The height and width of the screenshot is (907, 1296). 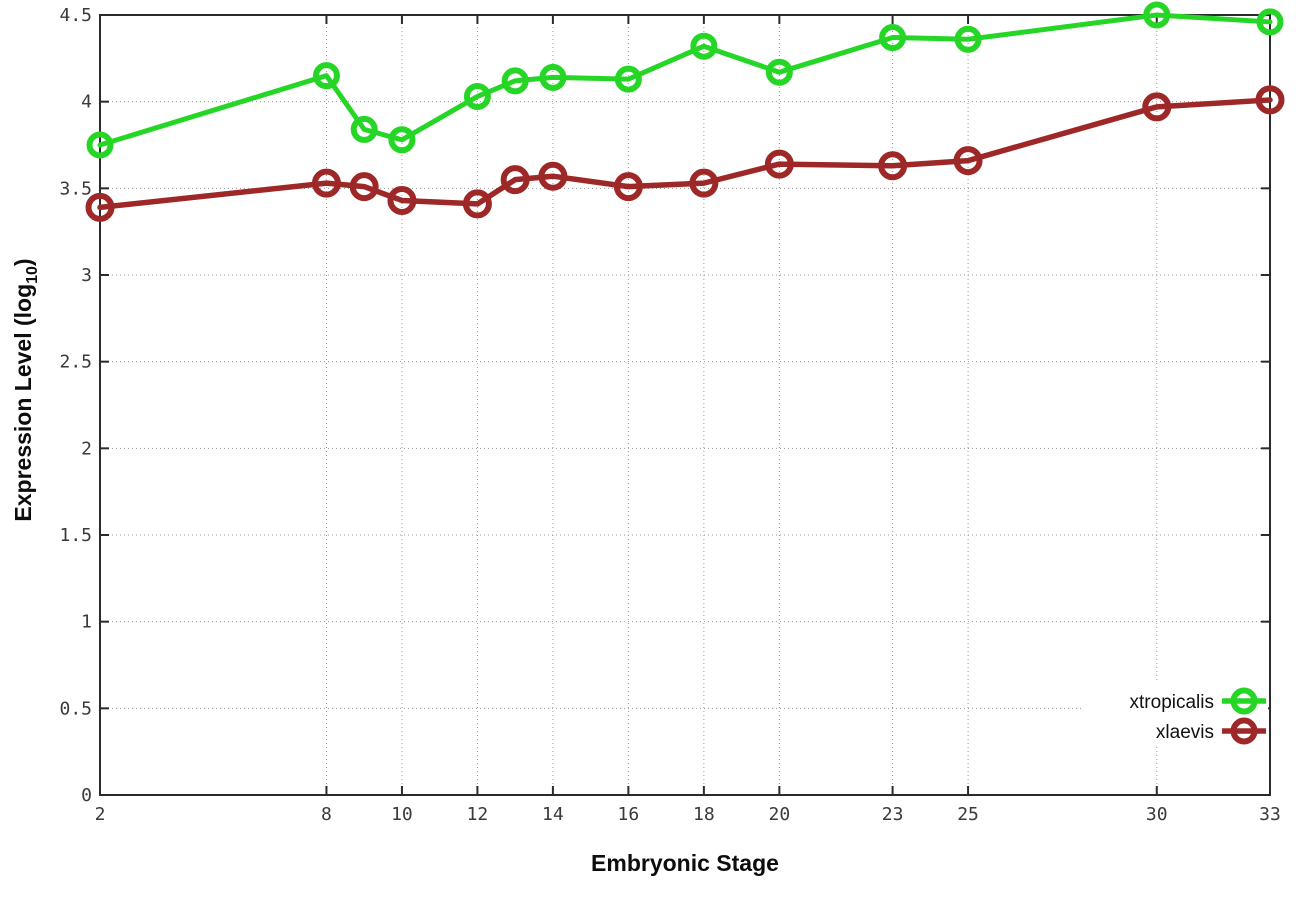 I want to click on x-tick-label: 20, so click(x=780, y=814).